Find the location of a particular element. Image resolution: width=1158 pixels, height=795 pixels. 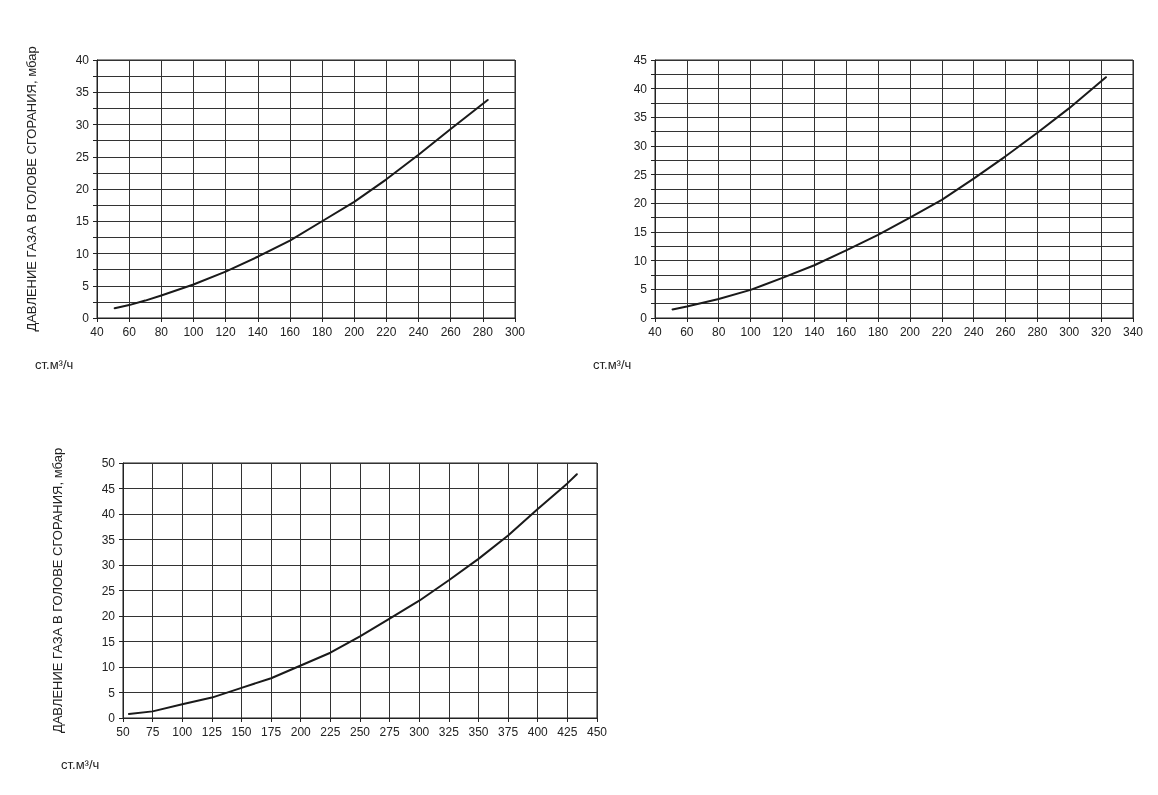

x-tick-label: 400 is located at coordinates (538, 732).